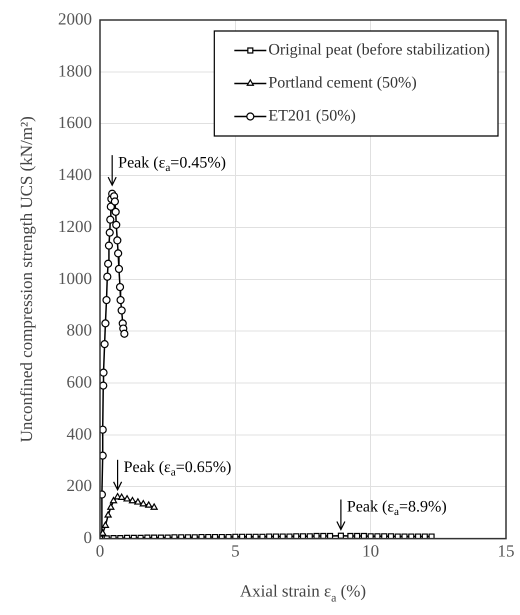  What do you see at coordinates (506, 550) in the screenshot?
I see `x-tick-label: 15` at bounding box center [506, 550].